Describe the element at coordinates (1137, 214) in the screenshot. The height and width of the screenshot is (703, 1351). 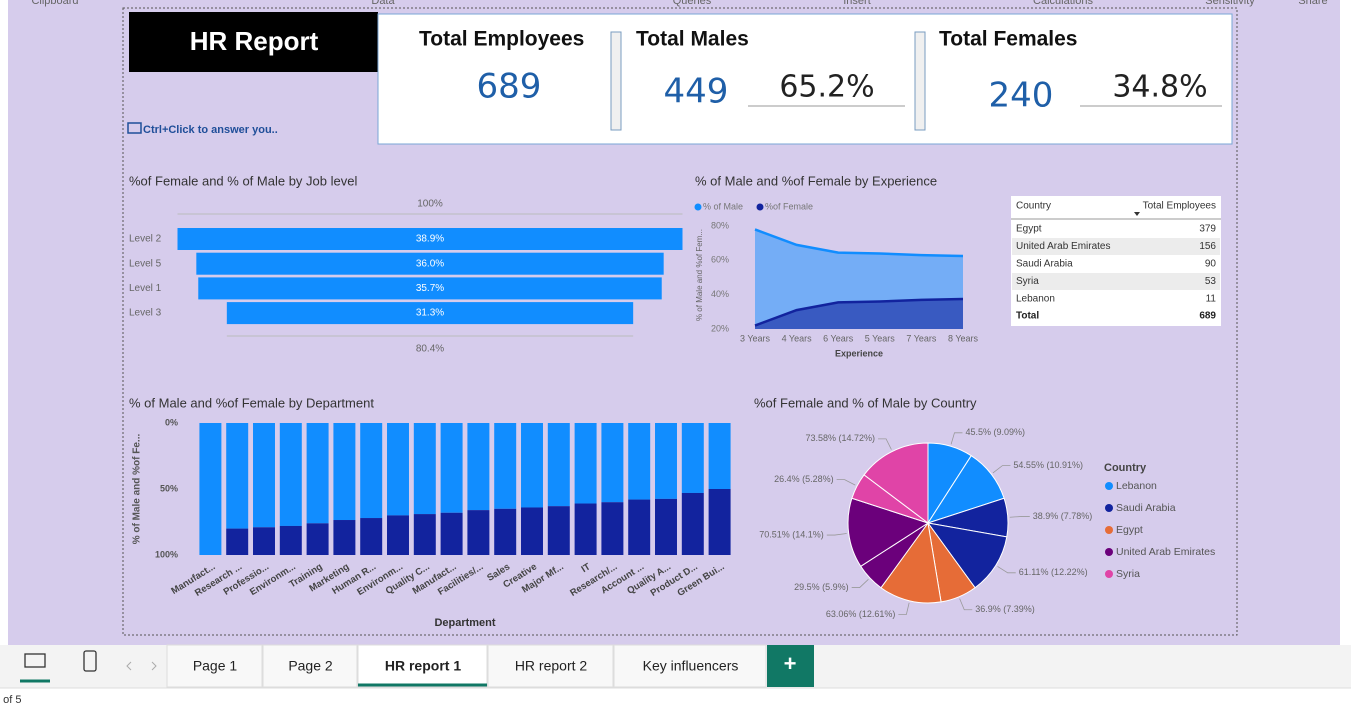
I see `sort-indicator` at that location.